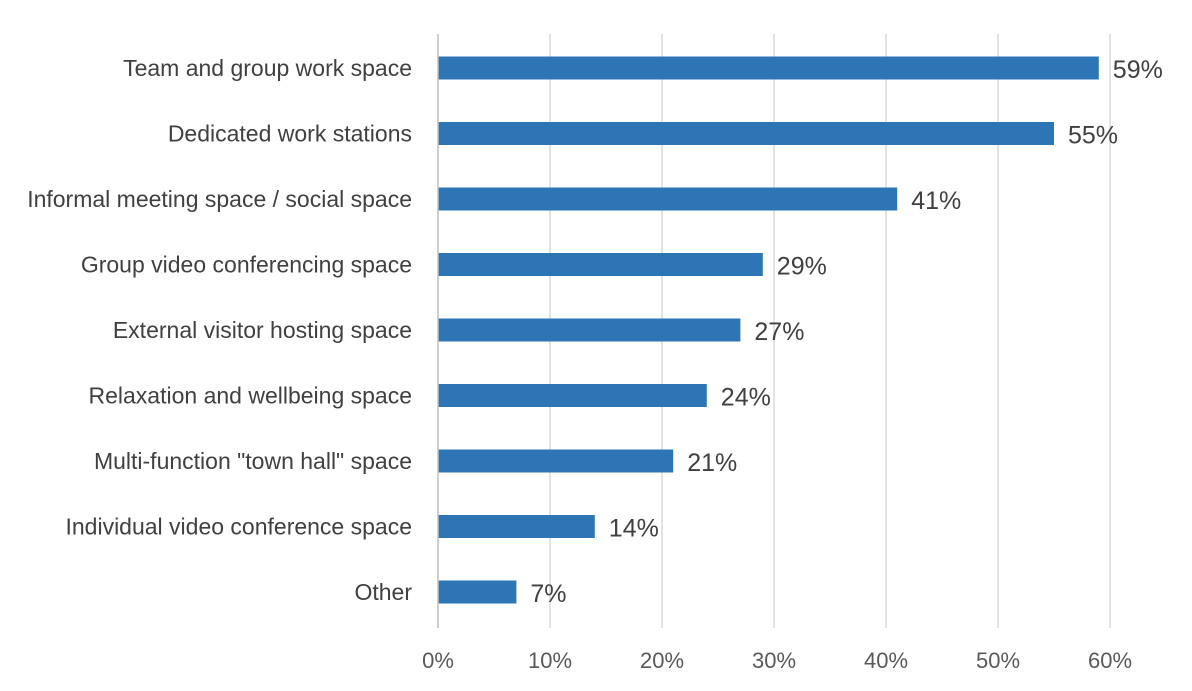  What do you see at coordinates (662, 660) in the screenshot?
I see `x-tick-label: 20%` at bounding box center [662, 660].